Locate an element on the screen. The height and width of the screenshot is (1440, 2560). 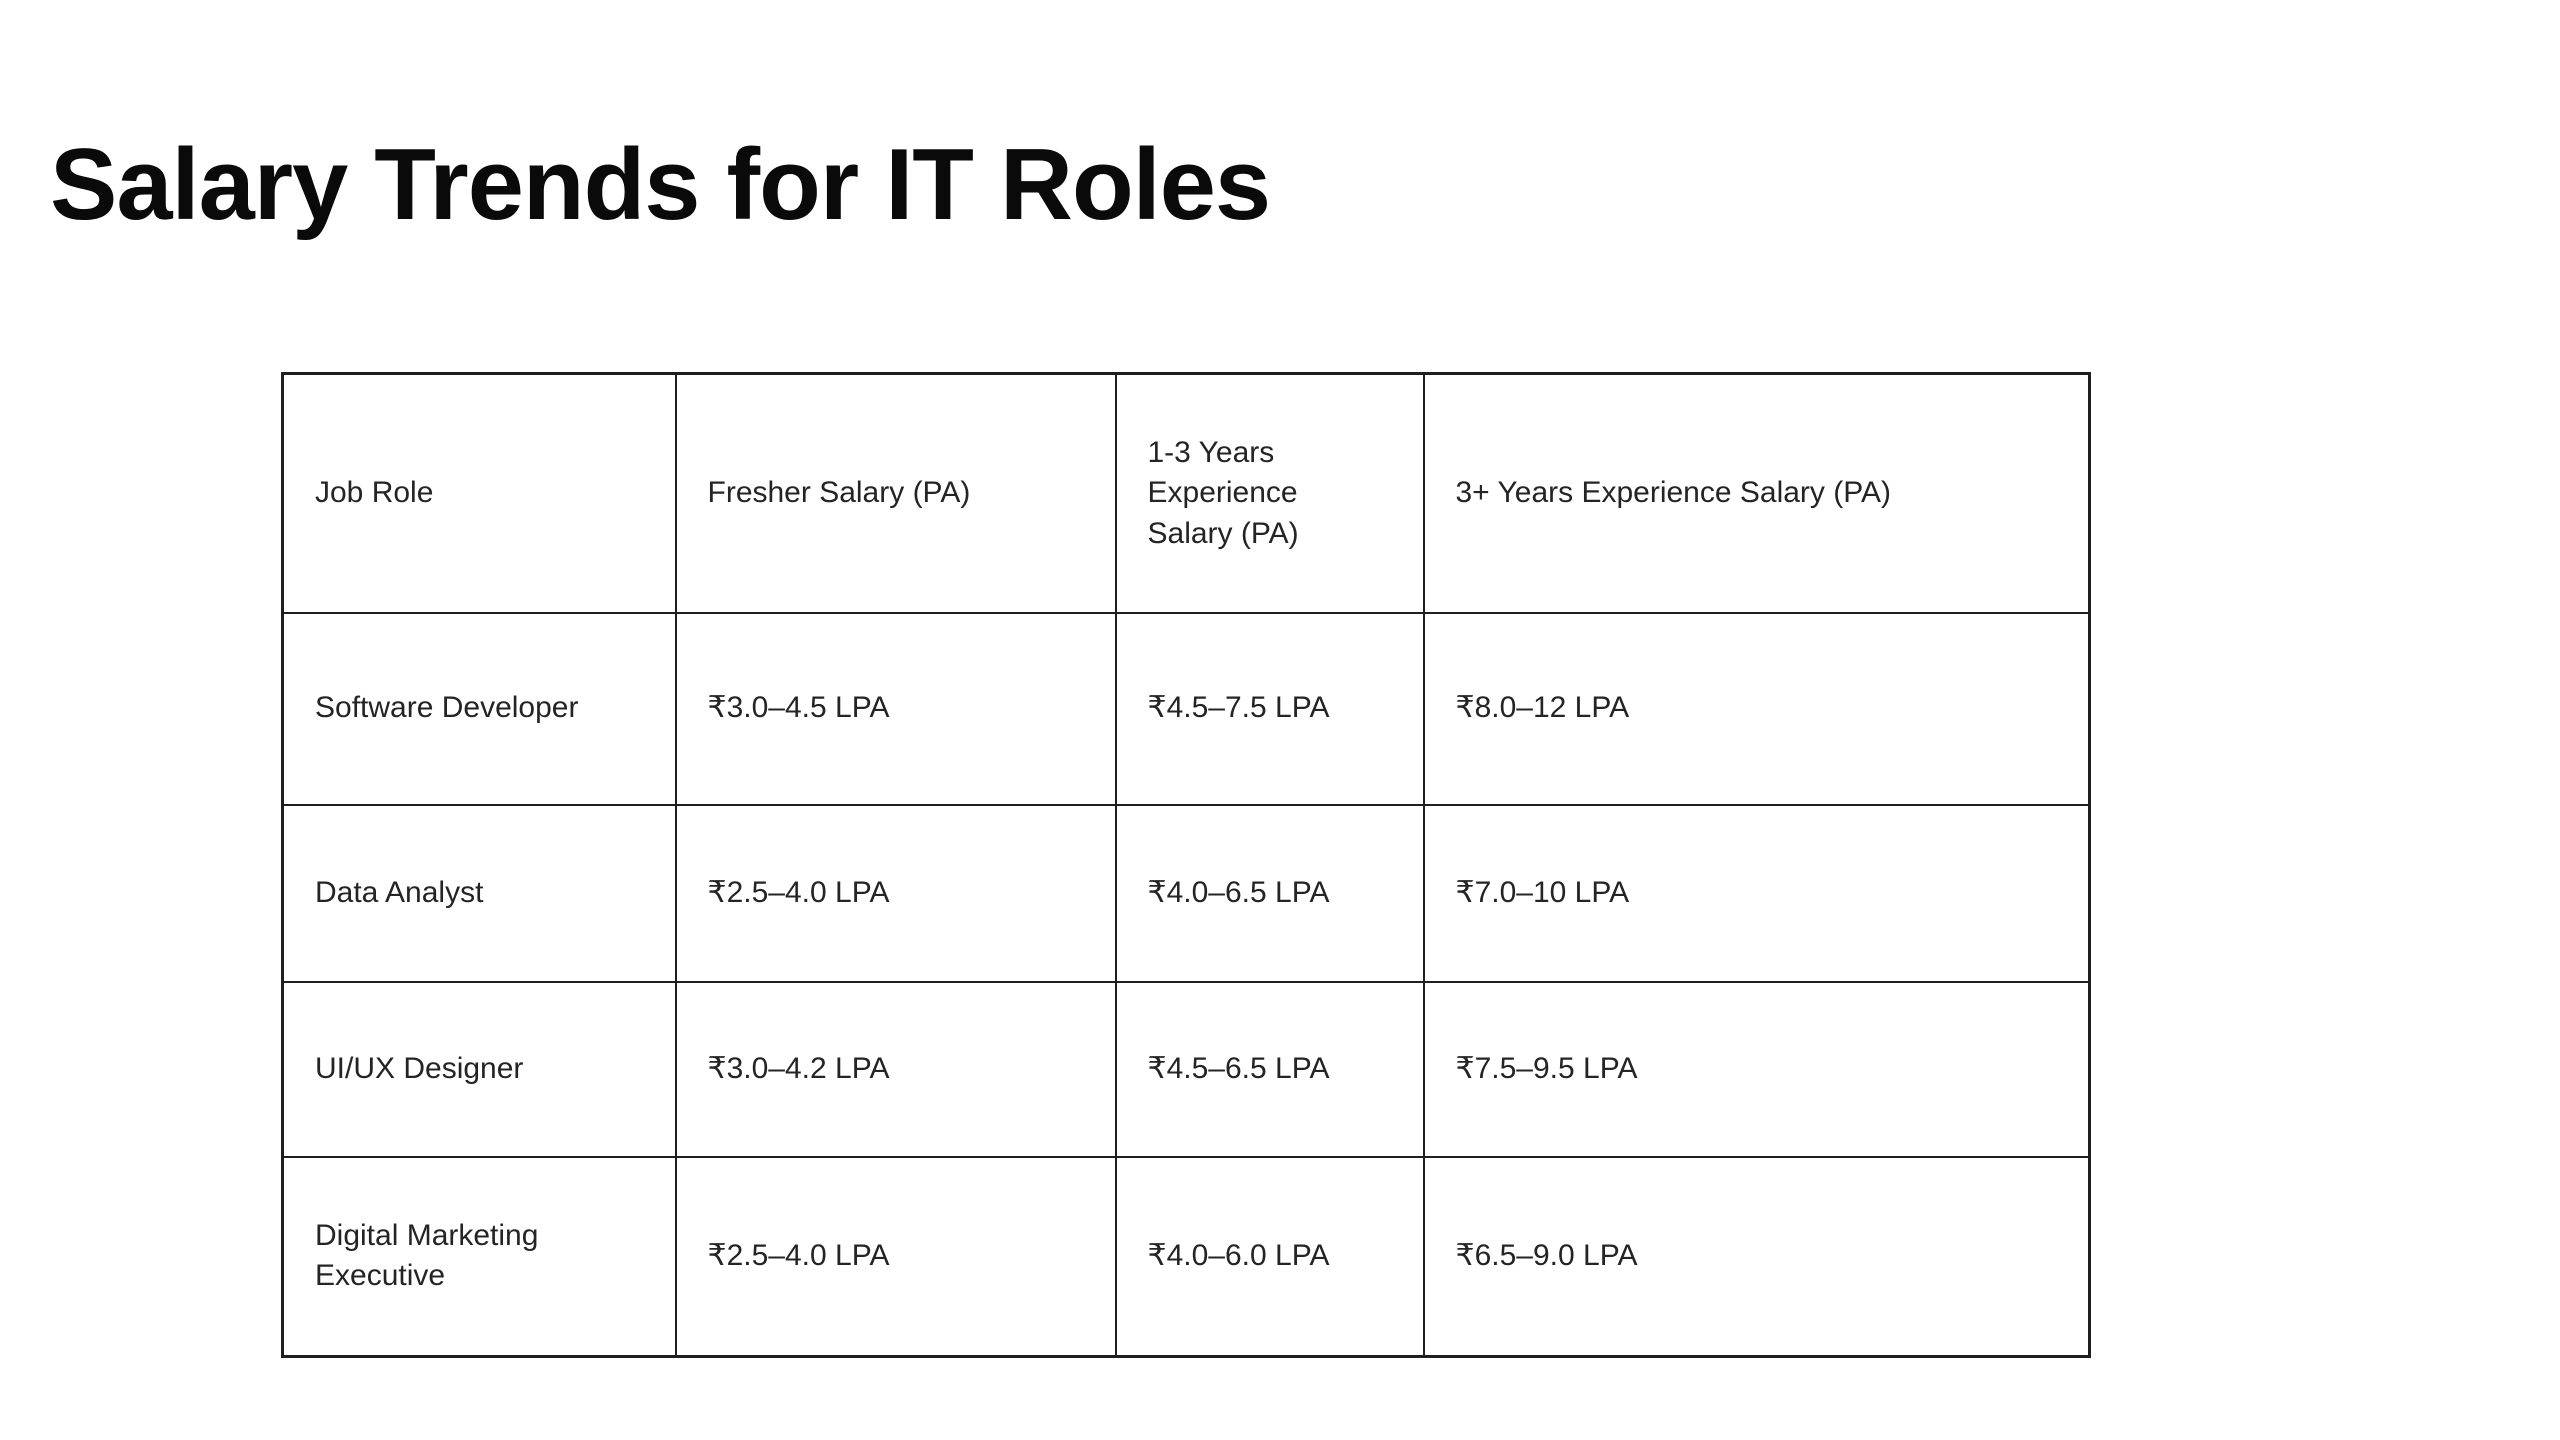
cell-role: Digital Marketing Executive is located at coordinates (479, 1256).